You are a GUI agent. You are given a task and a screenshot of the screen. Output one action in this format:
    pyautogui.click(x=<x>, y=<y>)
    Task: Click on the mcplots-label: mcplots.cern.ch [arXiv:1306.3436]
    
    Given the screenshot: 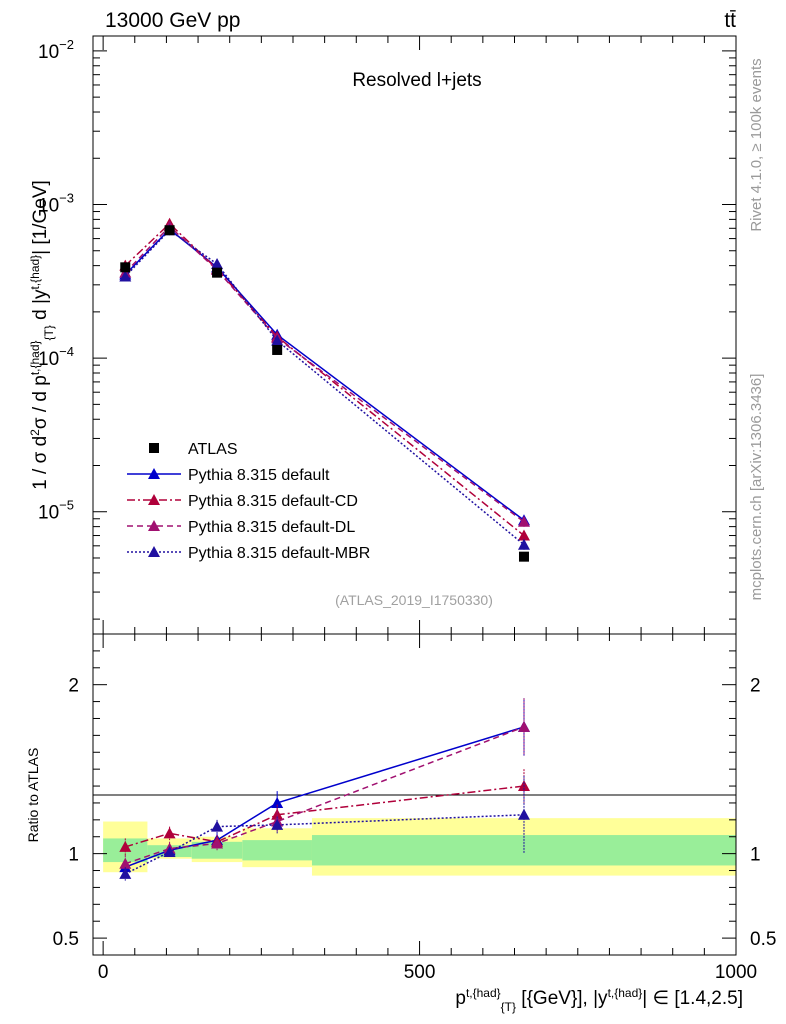 What is the action you would take?
    pyautogui.click(x=756, y=487)
    